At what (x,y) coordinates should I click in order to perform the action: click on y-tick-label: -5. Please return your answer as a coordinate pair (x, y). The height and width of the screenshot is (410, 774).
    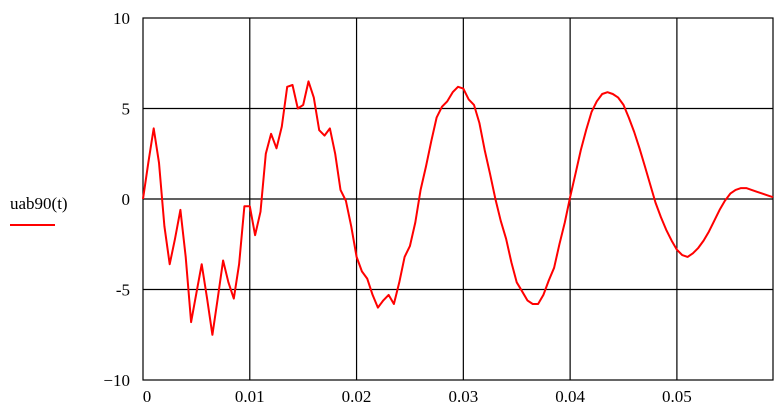
    Looking at the image, I should click on (123, 290).